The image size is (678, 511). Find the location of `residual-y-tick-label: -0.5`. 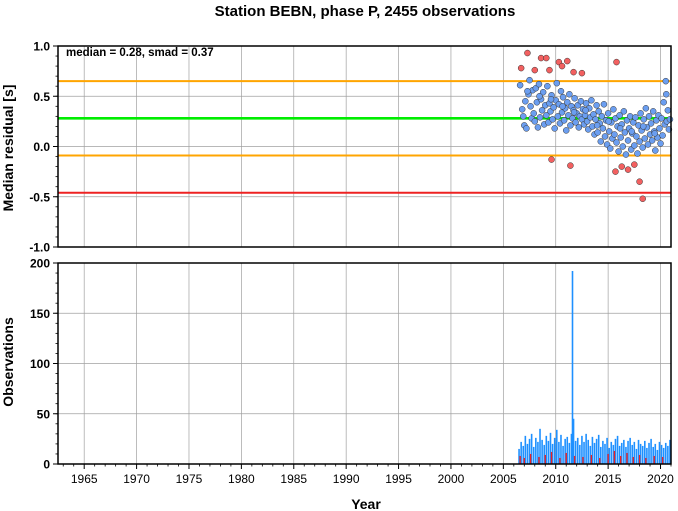

residual-y-tick-label: -0.5 is located at coordinates (39, 197).